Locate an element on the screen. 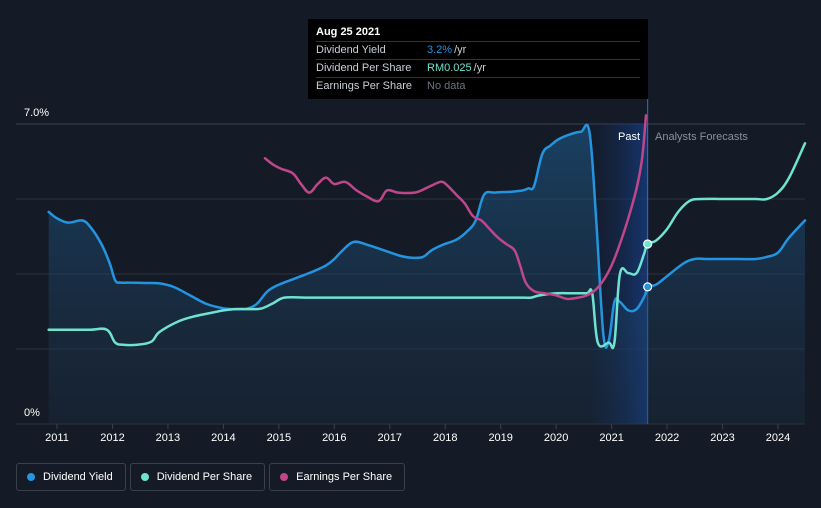 The image size is (821, 508). legend-label: Dividend Per Share is located at coordinates (204, 477).